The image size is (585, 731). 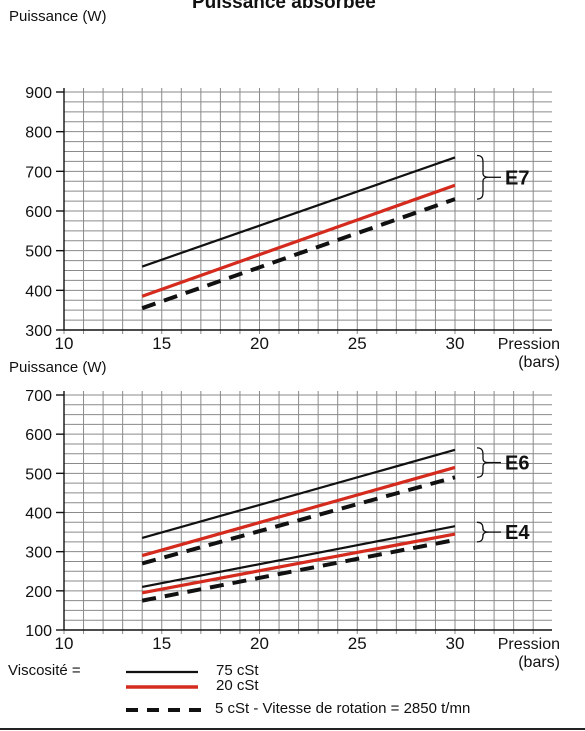 What do you see at coordinates (483, 177) in the screenshot?
I see `group-brace-e7` at bounding box center [483, 177].